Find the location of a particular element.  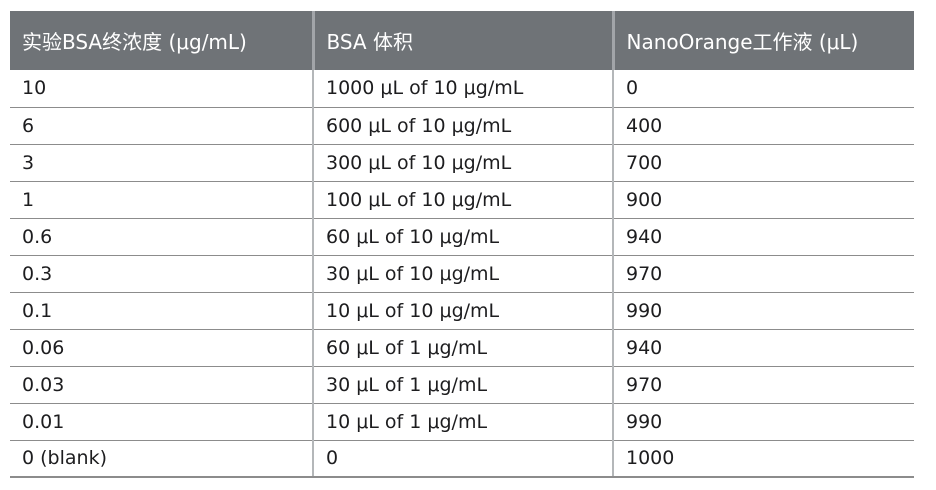

column-header-bsa-volume: BSA 体积 is located at coordinates (462, 40).